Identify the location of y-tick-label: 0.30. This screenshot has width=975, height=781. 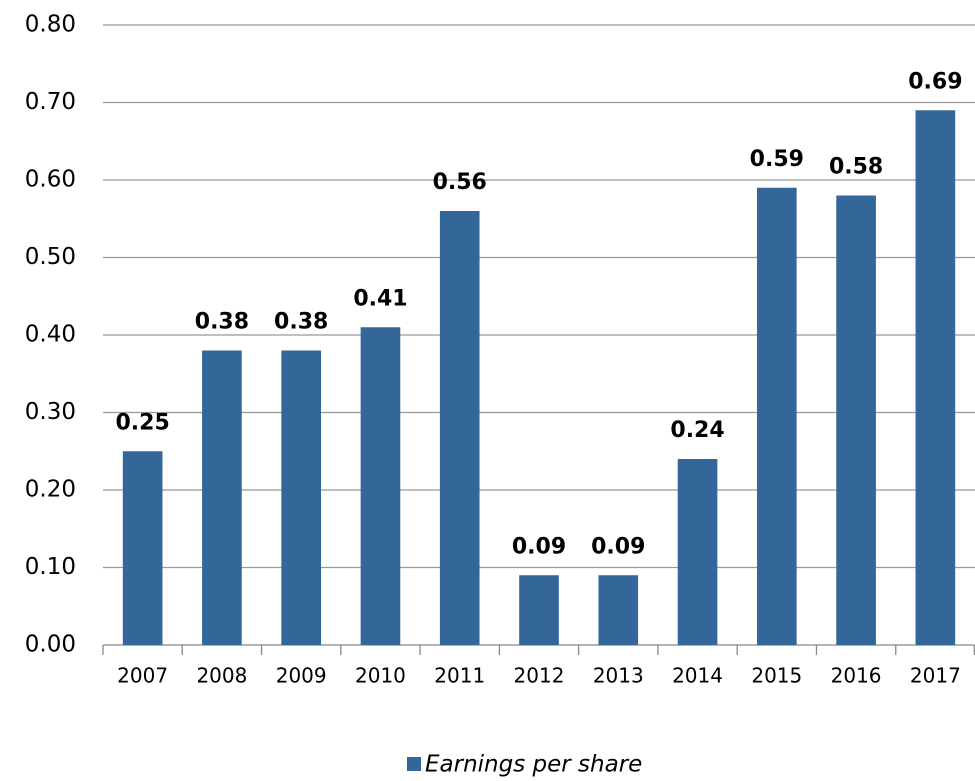
(50, 412).